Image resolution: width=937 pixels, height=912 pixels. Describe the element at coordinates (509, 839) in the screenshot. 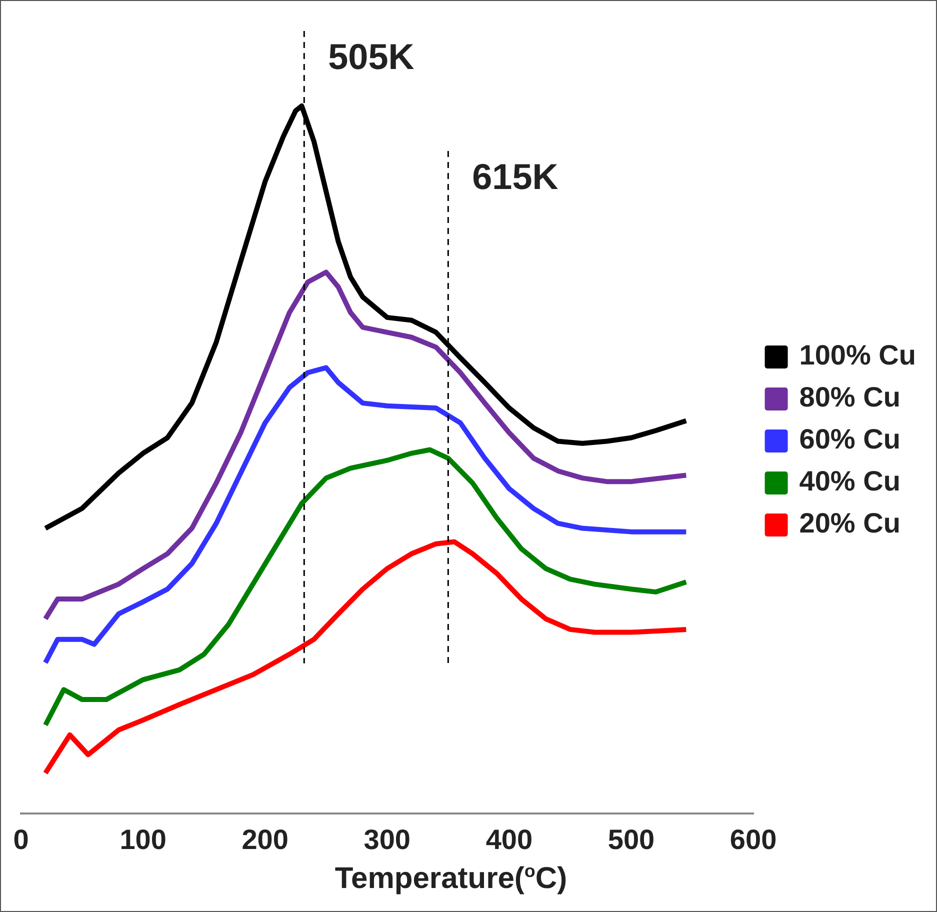

I see `x-tick-label: 400` at that location.